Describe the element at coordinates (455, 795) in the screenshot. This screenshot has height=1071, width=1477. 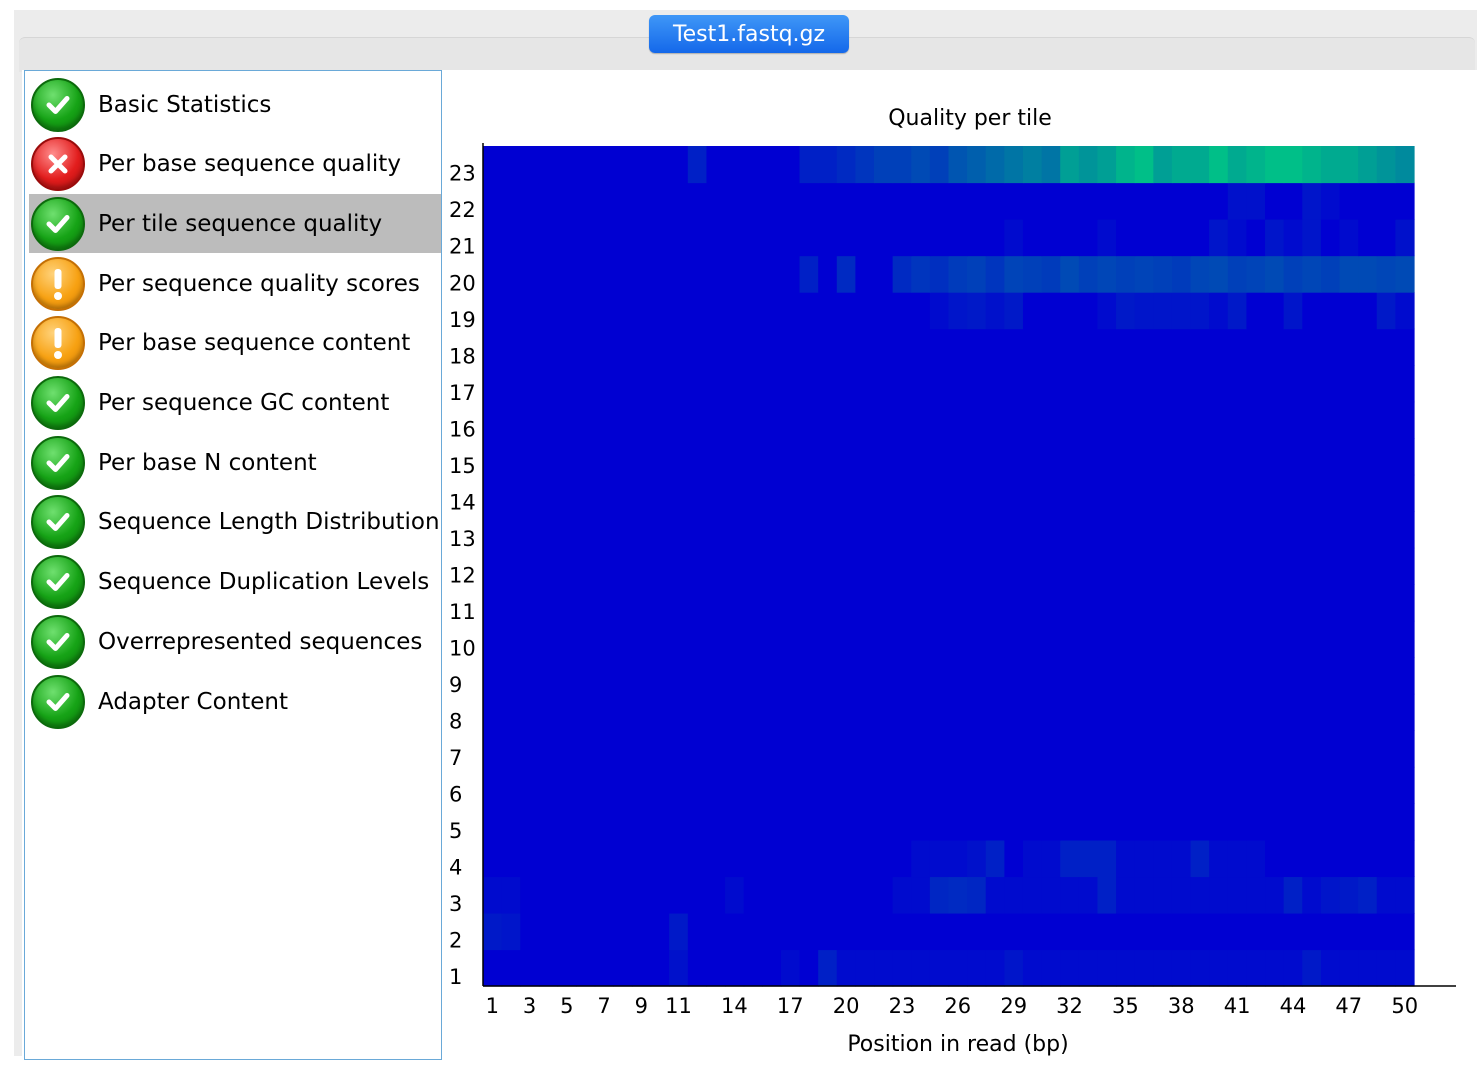
I see `y-tick-label: 6` at that location.